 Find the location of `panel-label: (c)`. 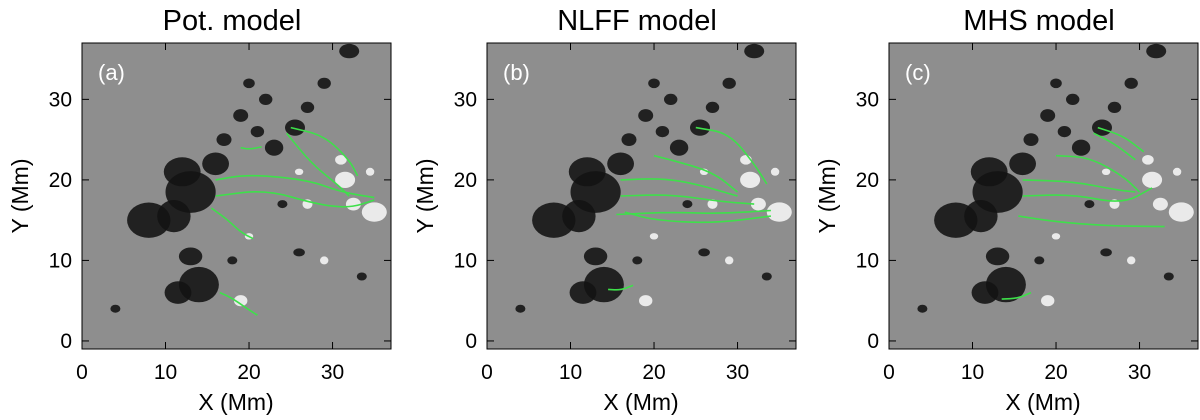

panel-label: (c) is located at coordinates (918, 72).